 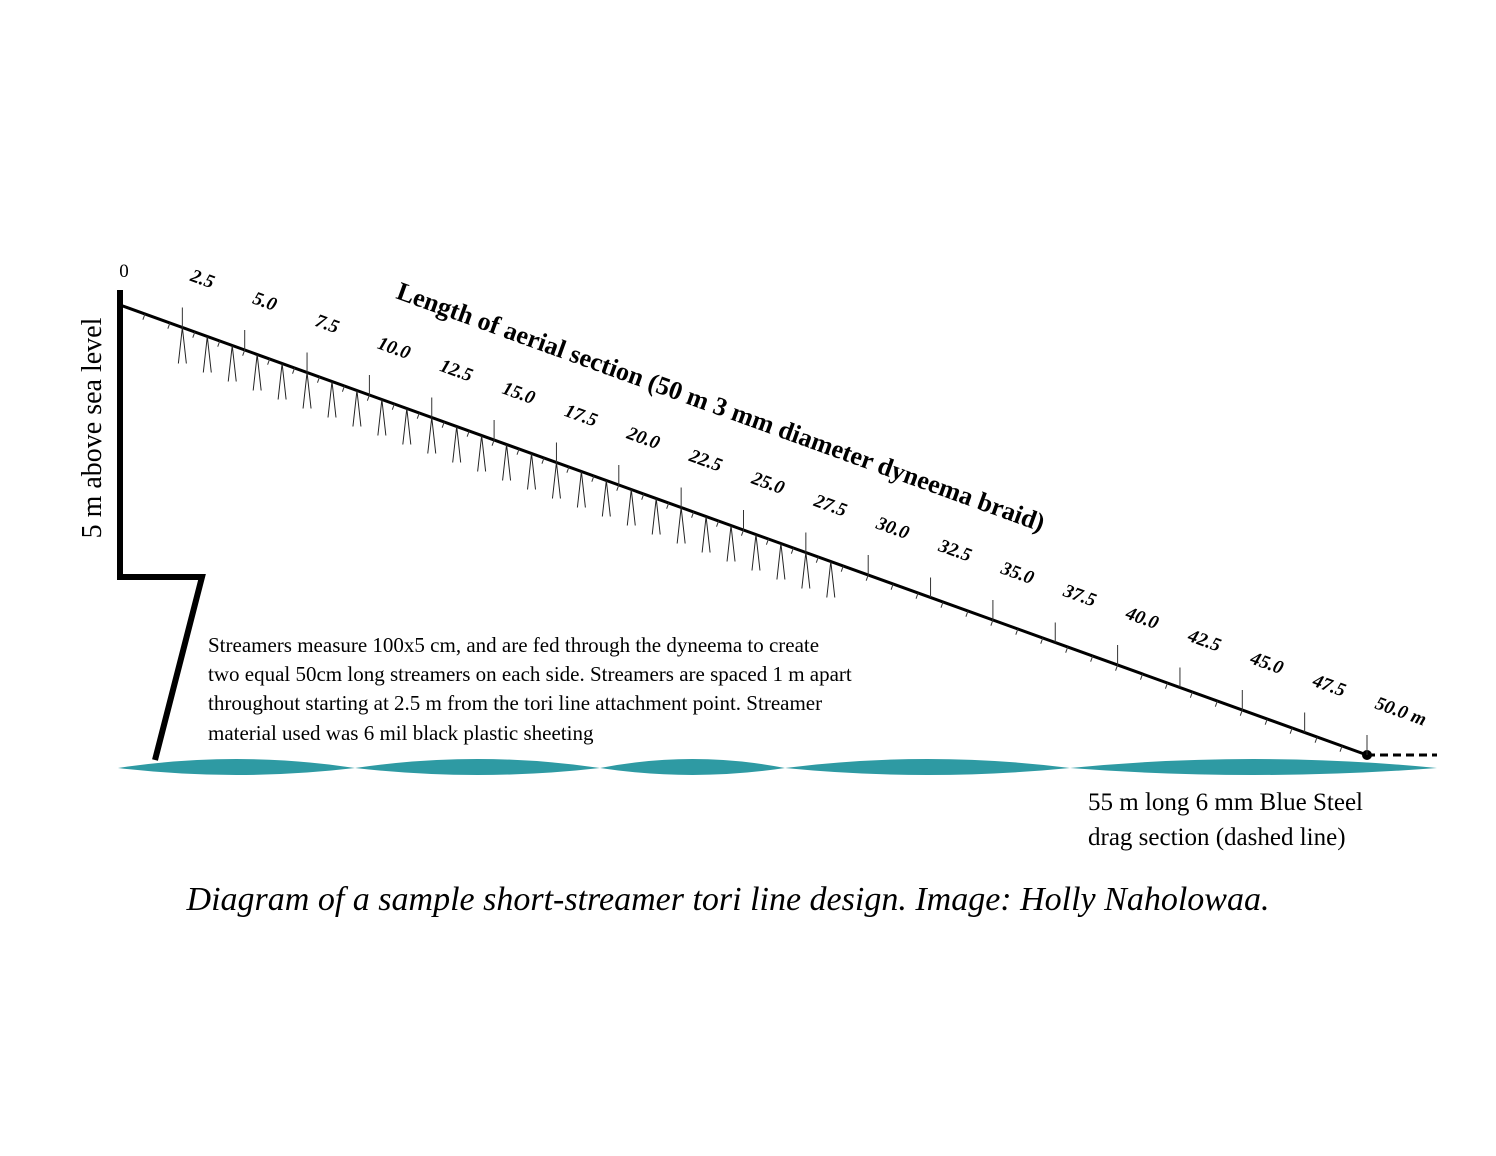 I want to click on vertical-label: 5 m above sea level, so click(x=92, y=427).